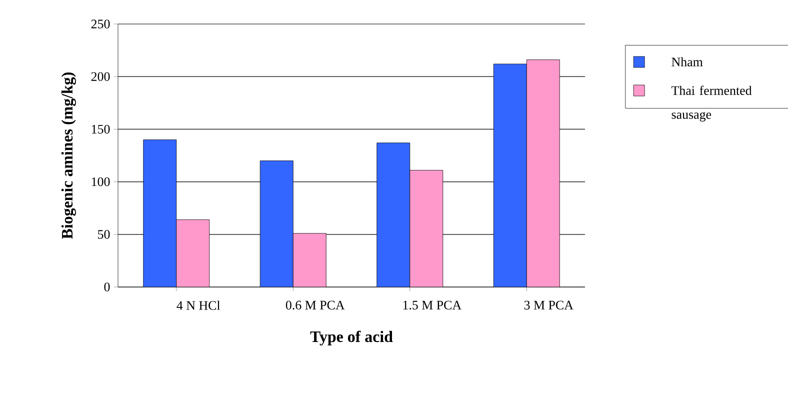 This screenshot has height=401, width=788. What do you see at coordinates (107, 287) in the screenshot?
I see `y-tick-label: 0` at bounding box center [107, 287].